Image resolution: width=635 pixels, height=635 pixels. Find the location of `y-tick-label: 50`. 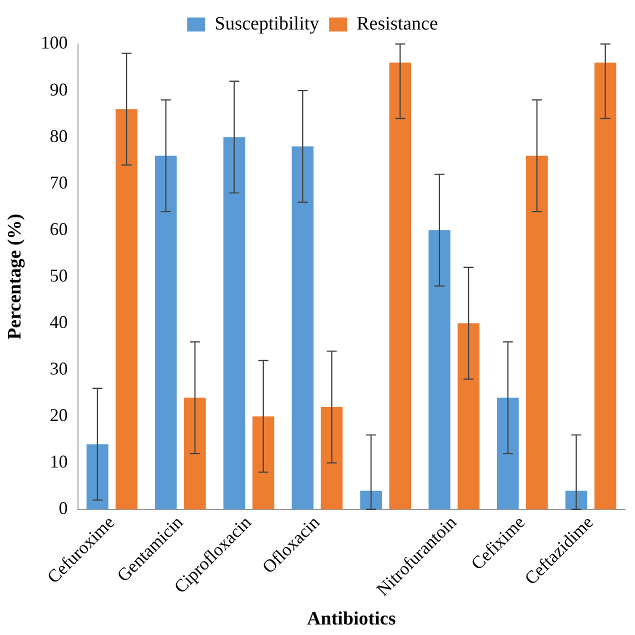

y-tick-label: 50 is located at coordinates (59, 275).